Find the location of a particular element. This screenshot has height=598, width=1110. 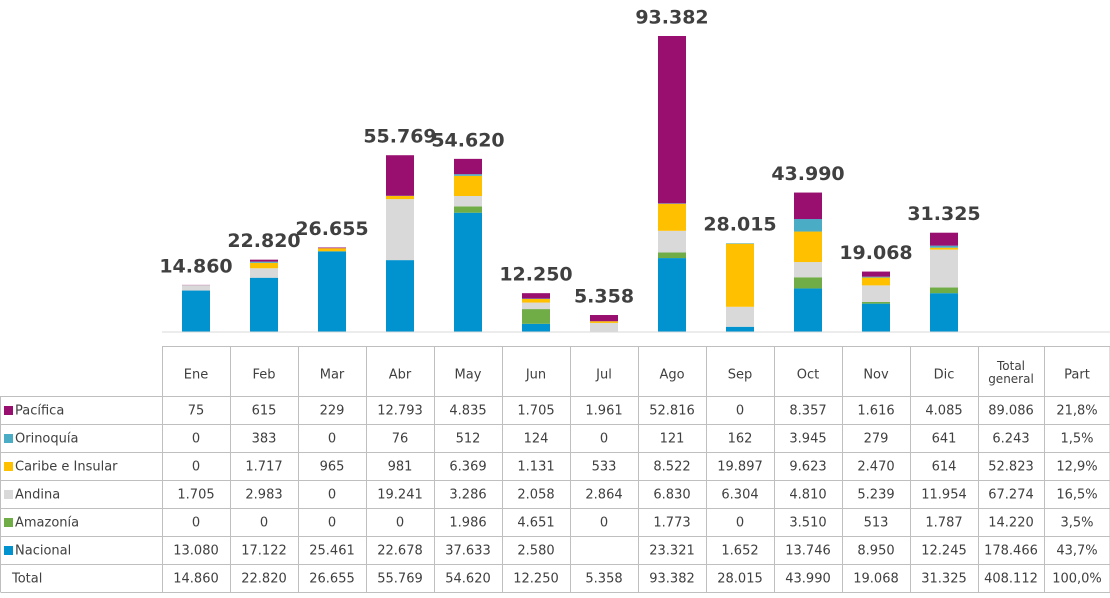

table-cell: 124 is located at coordinates (536, 439).